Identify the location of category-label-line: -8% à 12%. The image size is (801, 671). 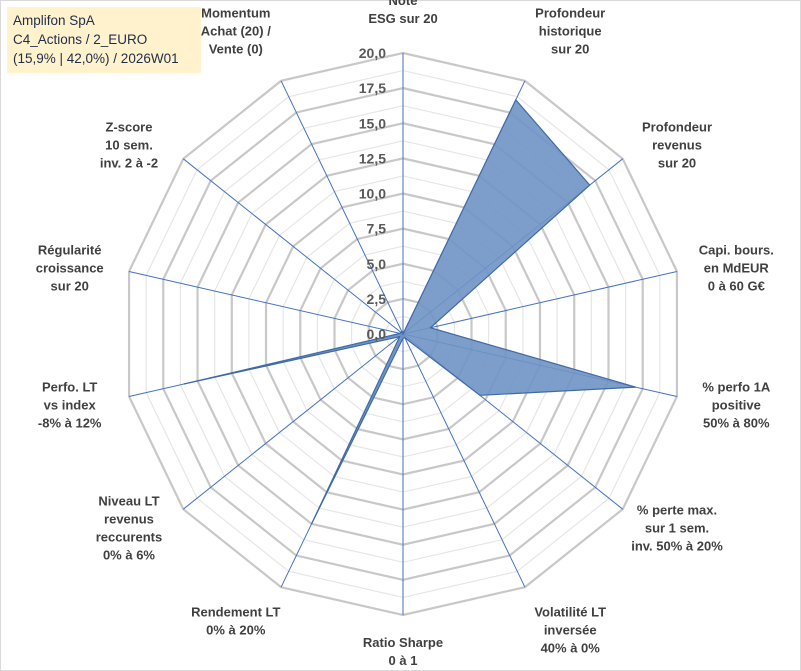
(70, 422).